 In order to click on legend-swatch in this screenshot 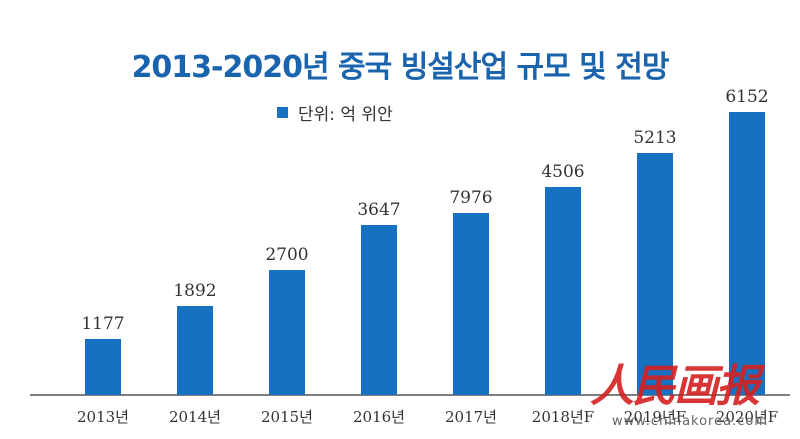, I will do `click(282, 112)`.